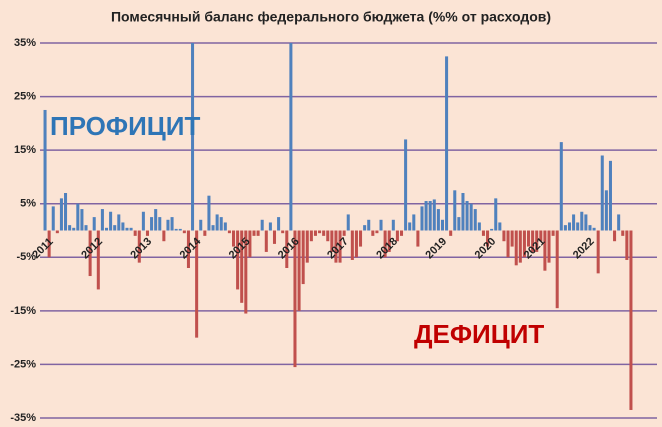 The image size is (662, 427). I want to click on y-tick-label: -35%, so click(23, 418).